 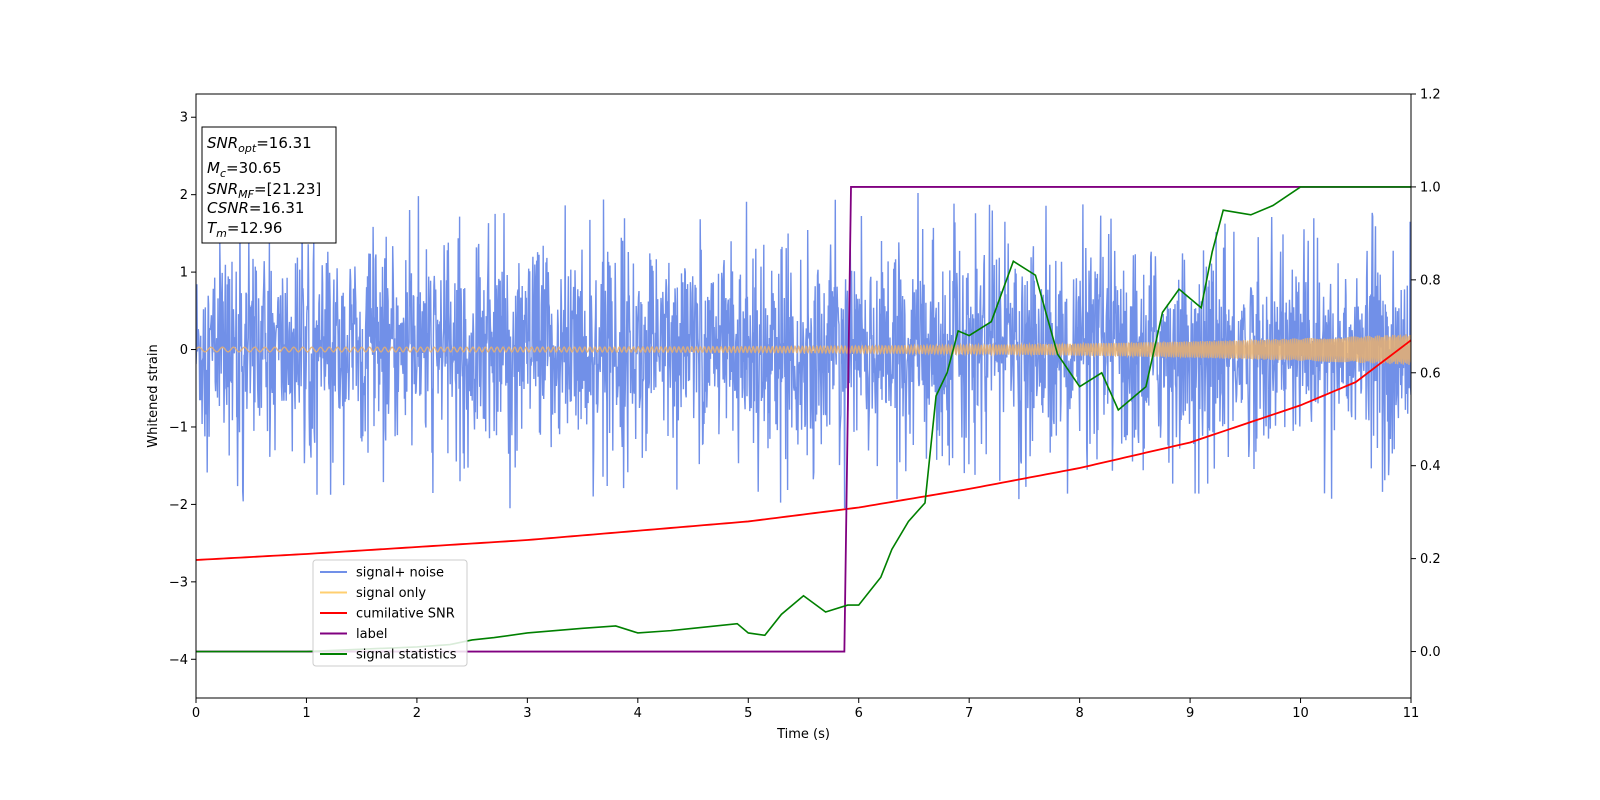 What do you see at coordinates (400, 573) in the screenshot?
I see `legend-label: signal+ noise` at bounding box center [400, 573].